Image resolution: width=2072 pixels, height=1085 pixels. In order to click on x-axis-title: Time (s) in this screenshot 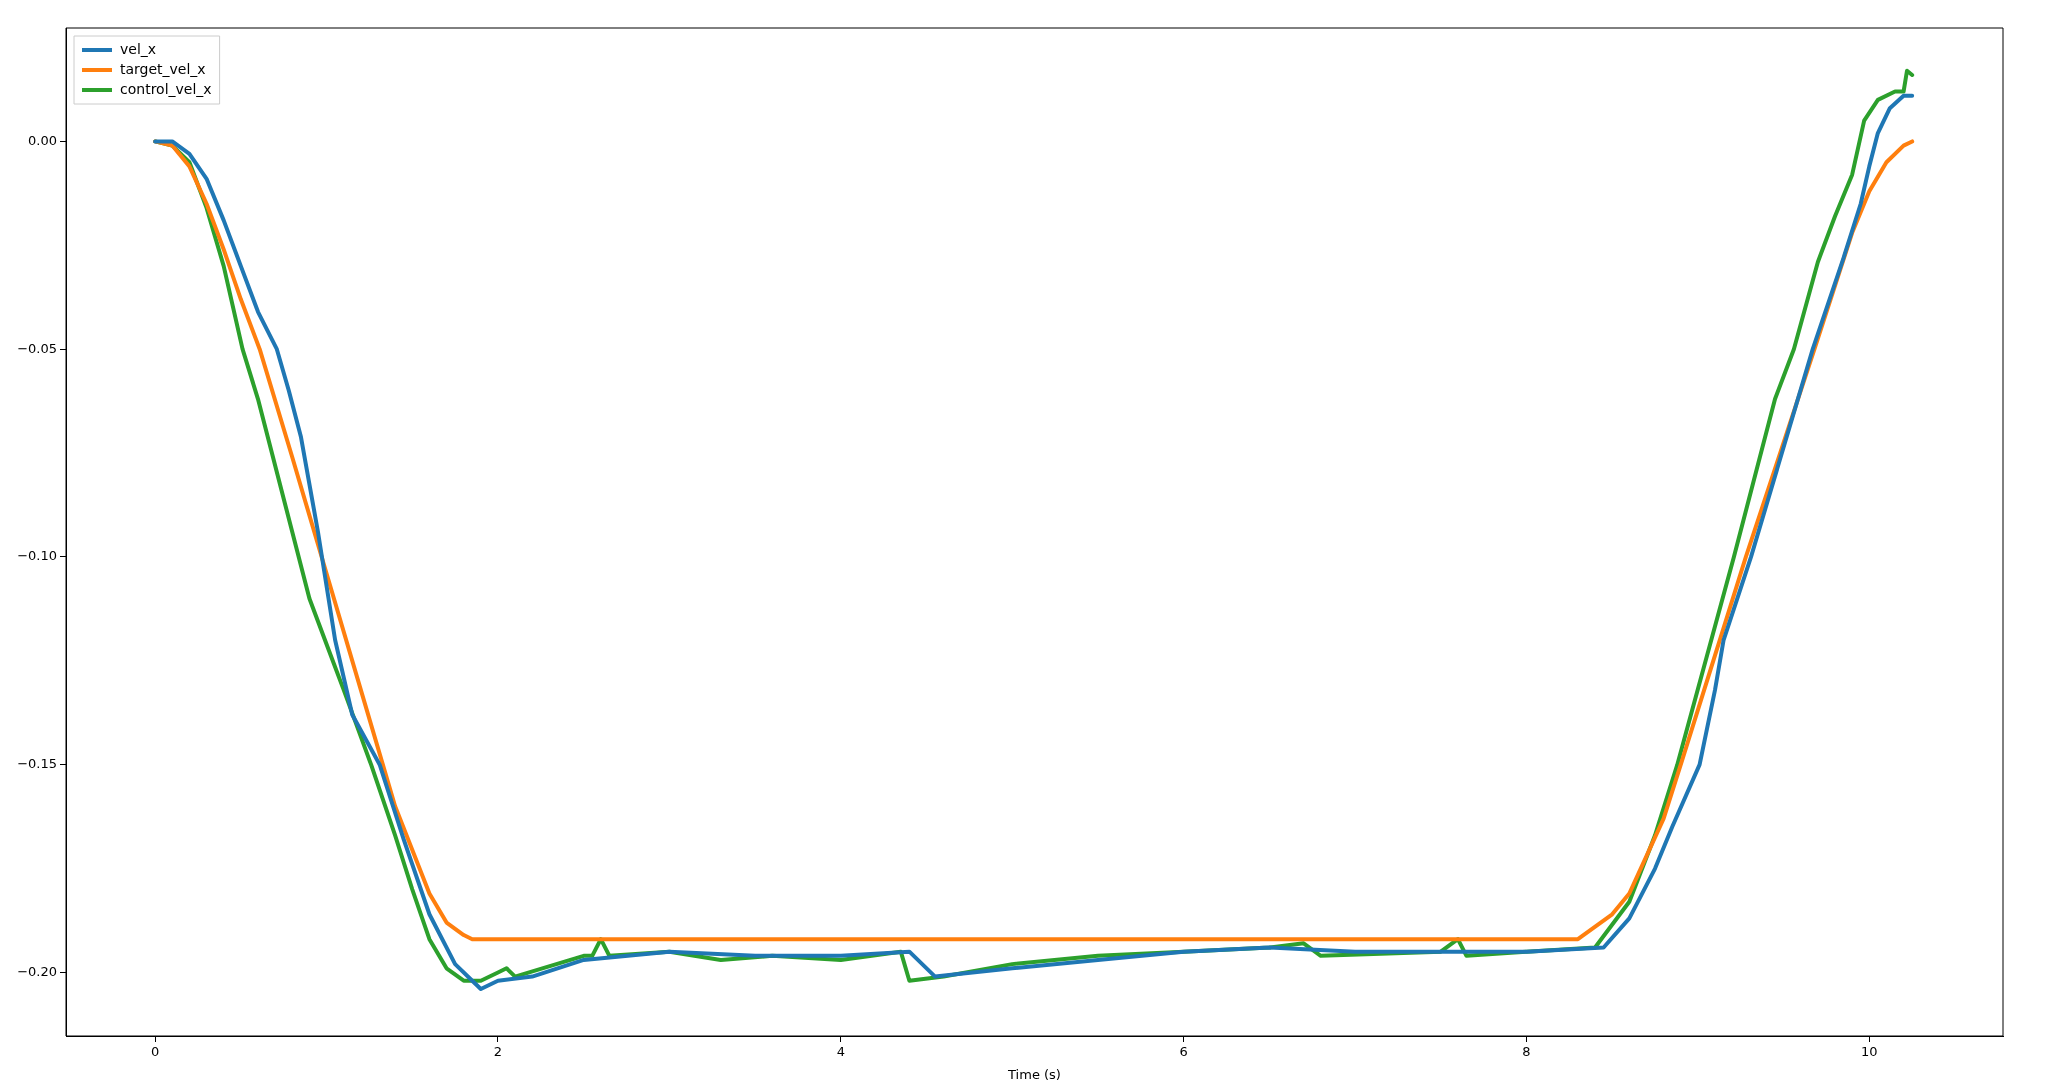, I will do `click(1034, 1074)`.